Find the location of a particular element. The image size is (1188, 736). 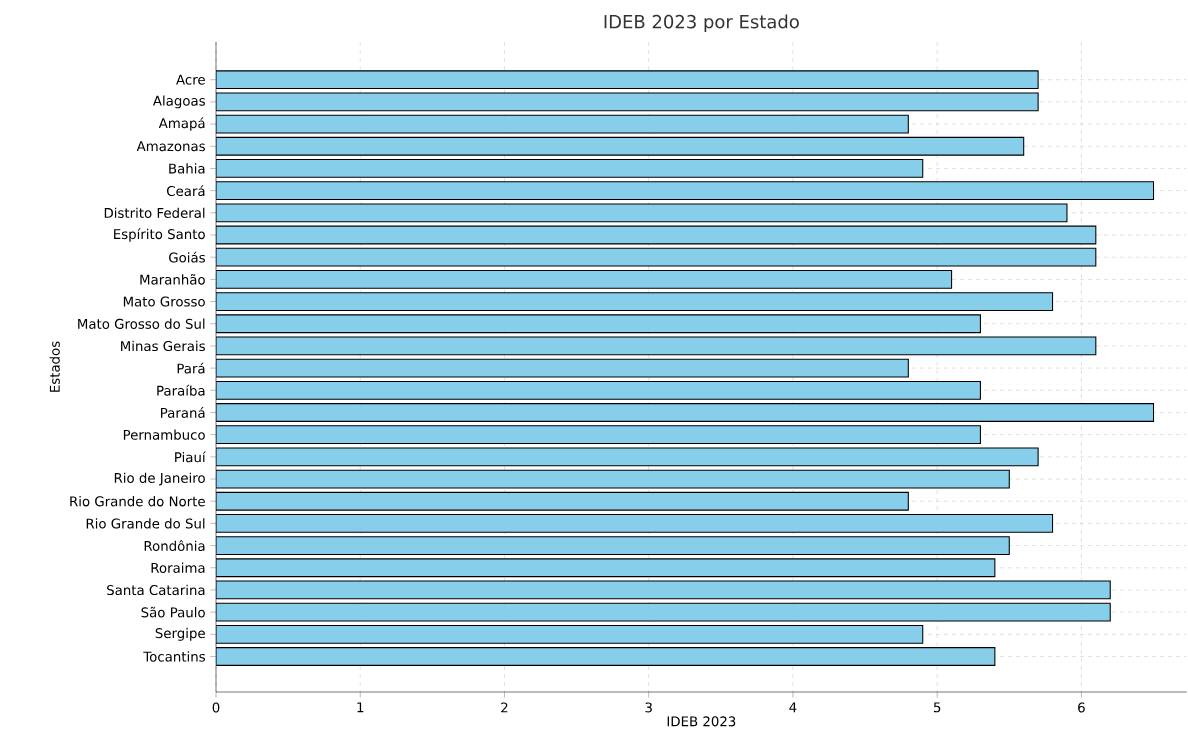

y-tick-label: Maranhão is located at coordinates (172, 279).